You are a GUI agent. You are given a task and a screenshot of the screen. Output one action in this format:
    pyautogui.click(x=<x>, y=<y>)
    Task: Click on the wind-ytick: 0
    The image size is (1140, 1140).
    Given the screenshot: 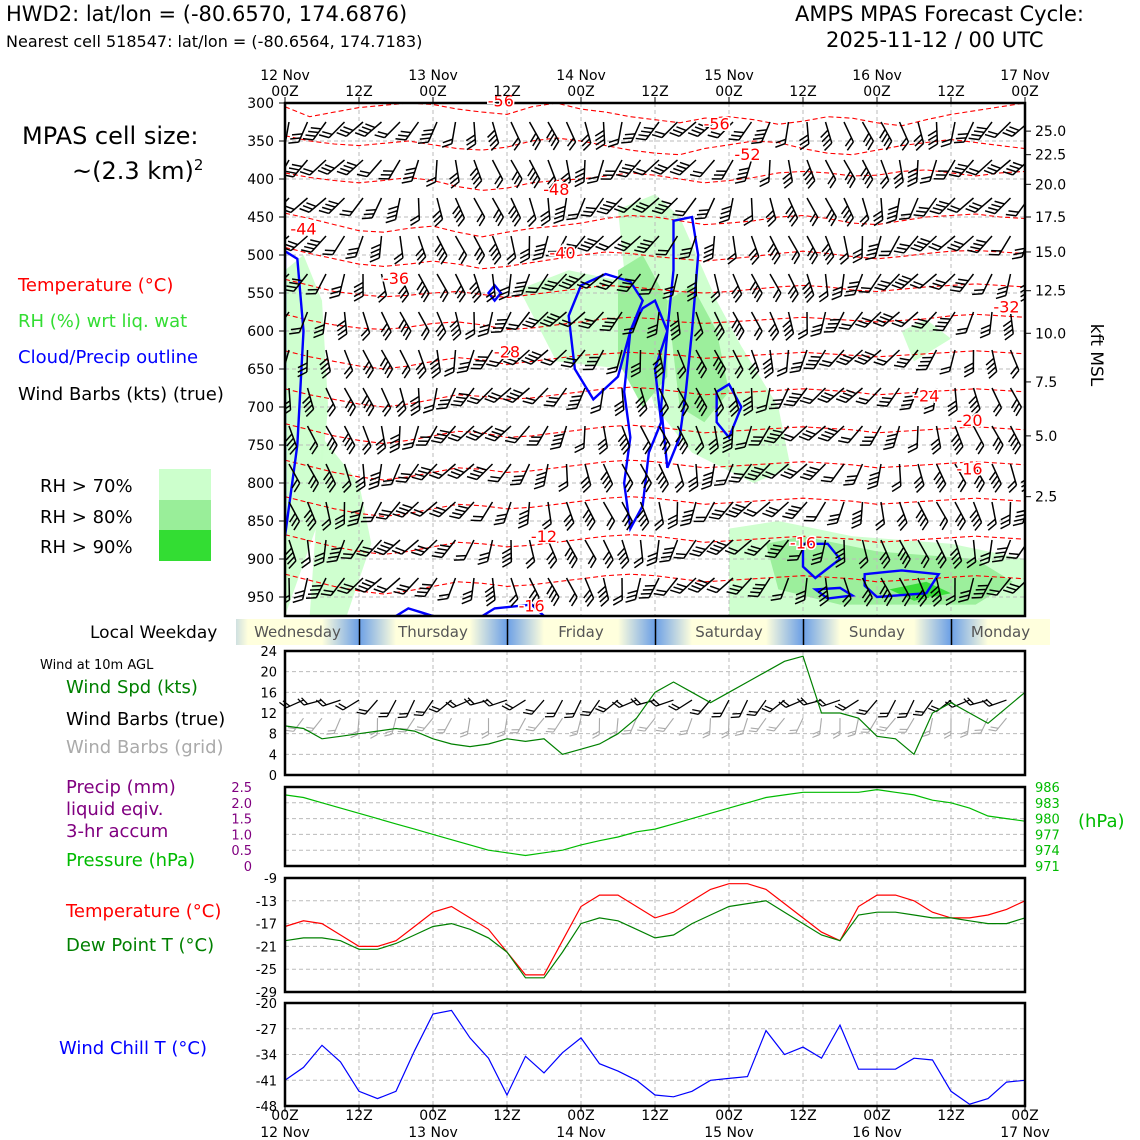 What is the action you would take?
    pyautogui.click(x=273, y=776)
    